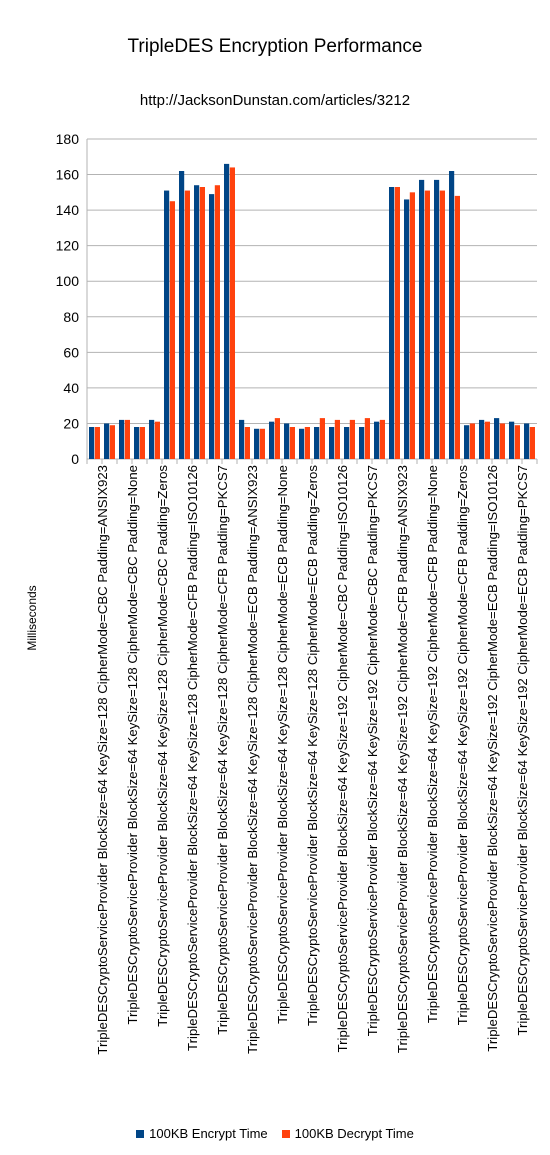 The image size is (550, 1155). What do you see at coordinates (275, 46) in the screenshot?
I see `chart-title: TripleDES Encryption Performance` at bounding box center [275, 46].